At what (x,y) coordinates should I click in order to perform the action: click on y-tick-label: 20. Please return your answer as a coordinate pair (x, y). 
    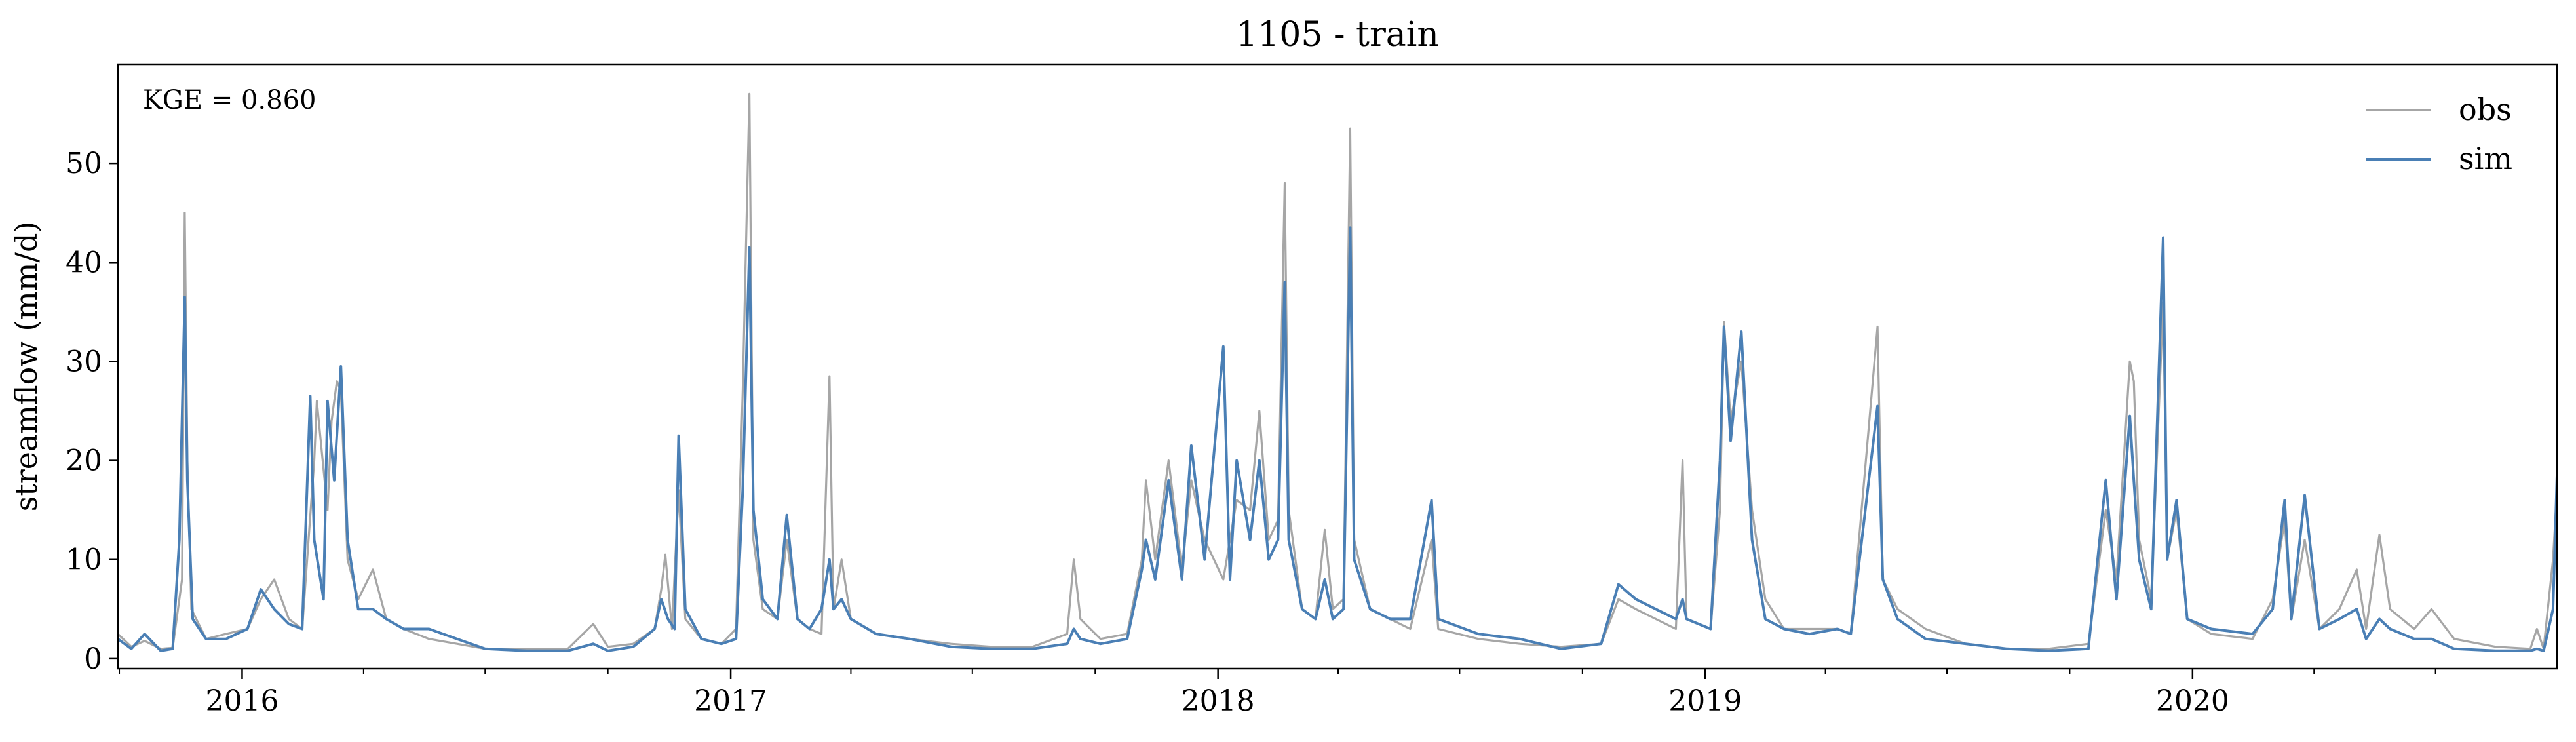
    Looking at the image, I should click on (84, 461).